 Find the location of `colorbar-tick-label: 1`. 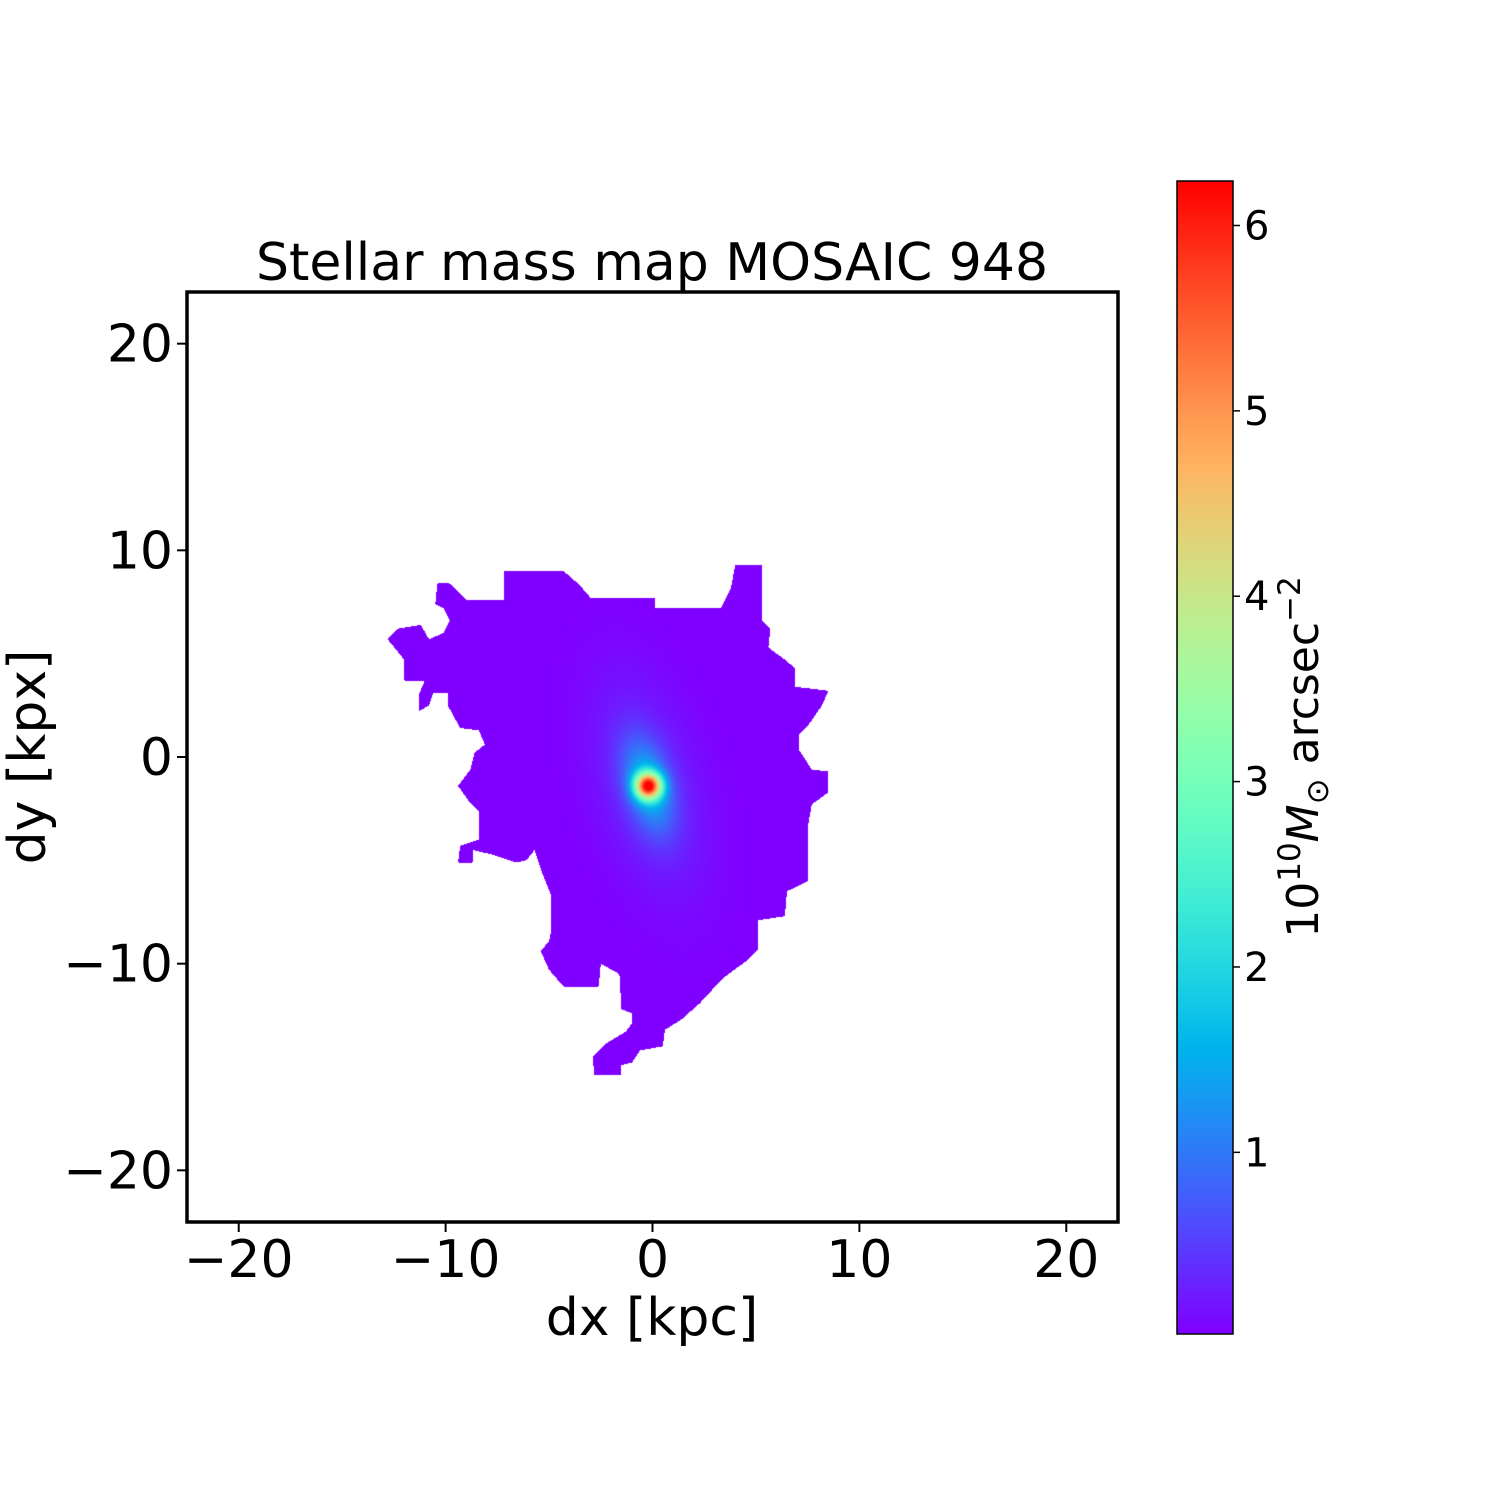

colorbar-tick-label: 1 is located at coordinates (1256, 1153).